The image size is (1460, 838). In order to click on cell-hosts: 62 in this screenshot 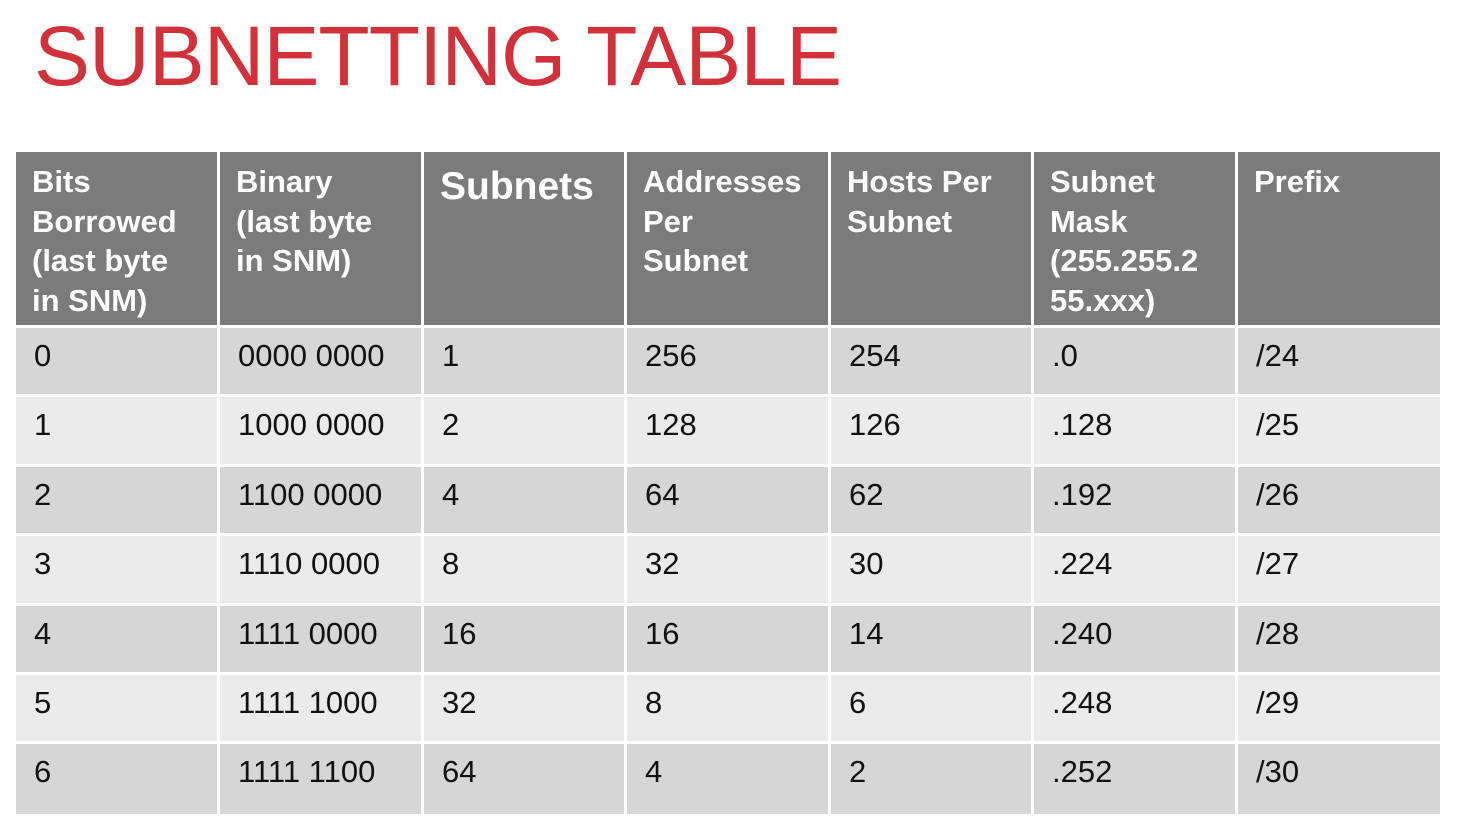, I will do `click(932, 501)`.